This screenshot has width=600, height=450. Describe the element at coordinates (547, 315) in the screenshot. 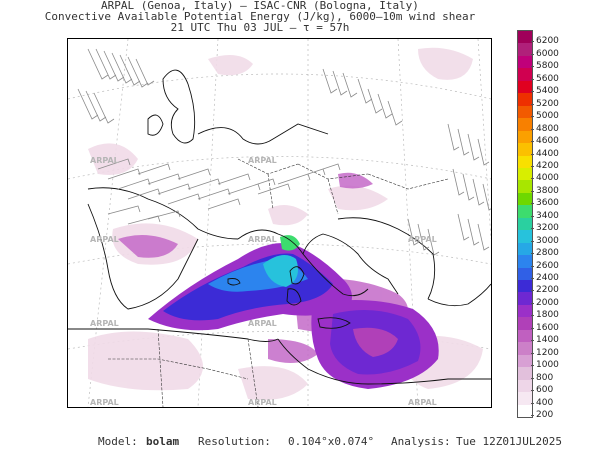

I see `colorbar-label: 1800` at that location.